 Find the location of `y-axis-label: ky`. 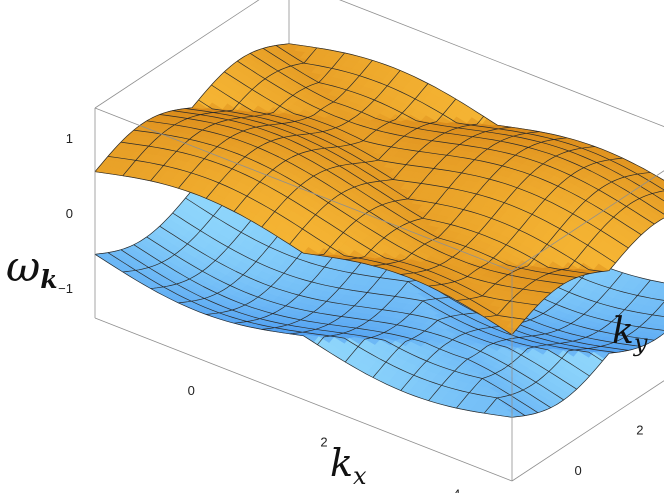

y-axis-label: ky is located at coordinates (630, 334).